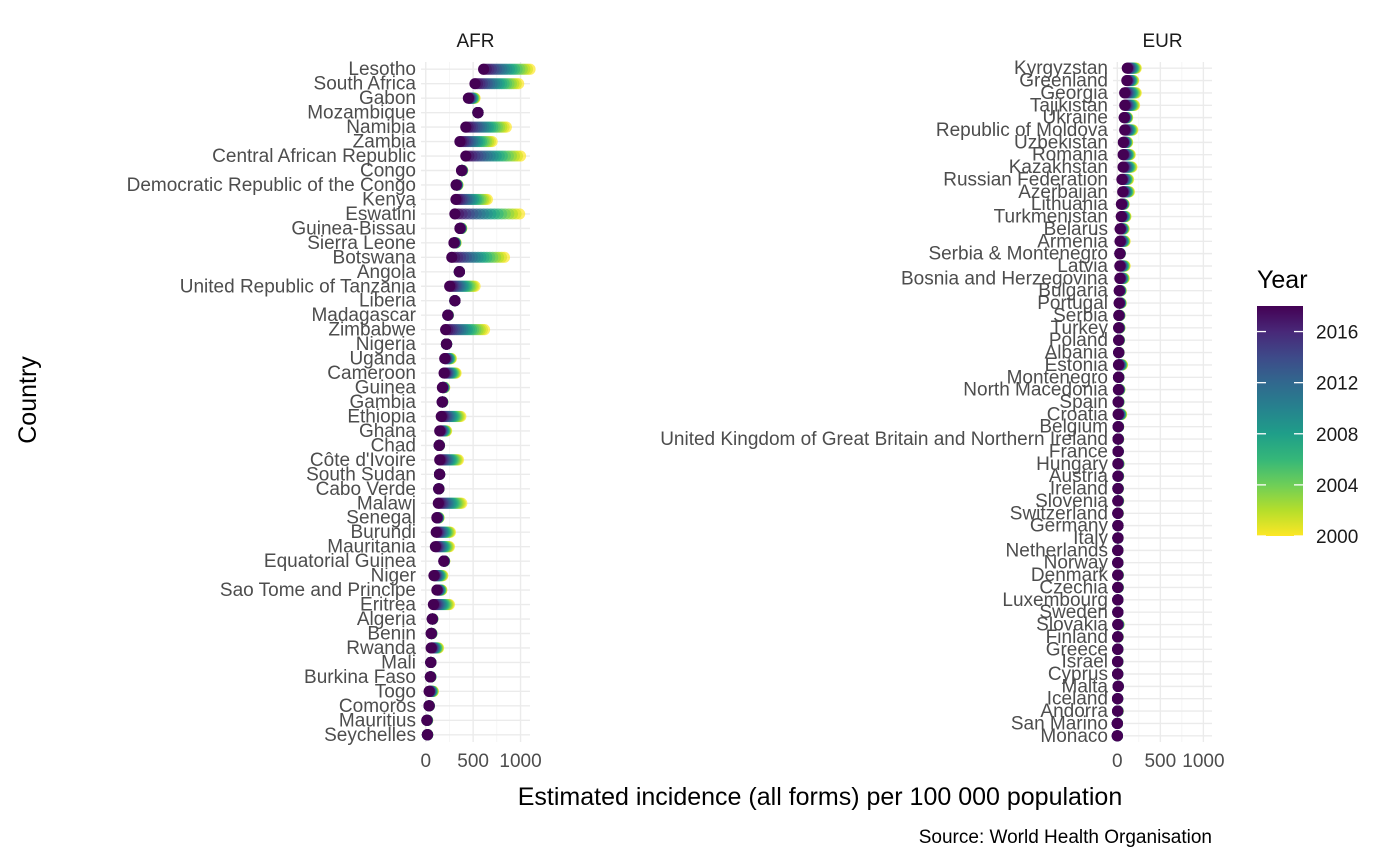 This screenshot has width=1400, height=866. I want to click on y-tick-label: Burundi, so click(384, 532).